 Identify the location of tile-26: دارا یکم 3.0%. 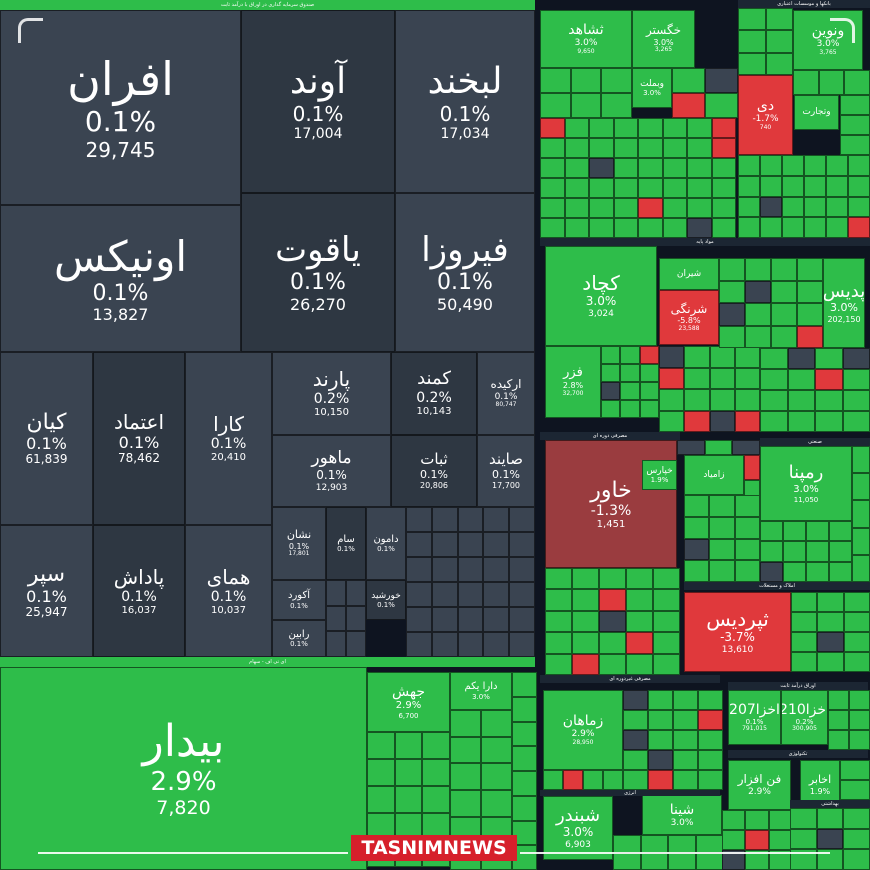
(481, 691).